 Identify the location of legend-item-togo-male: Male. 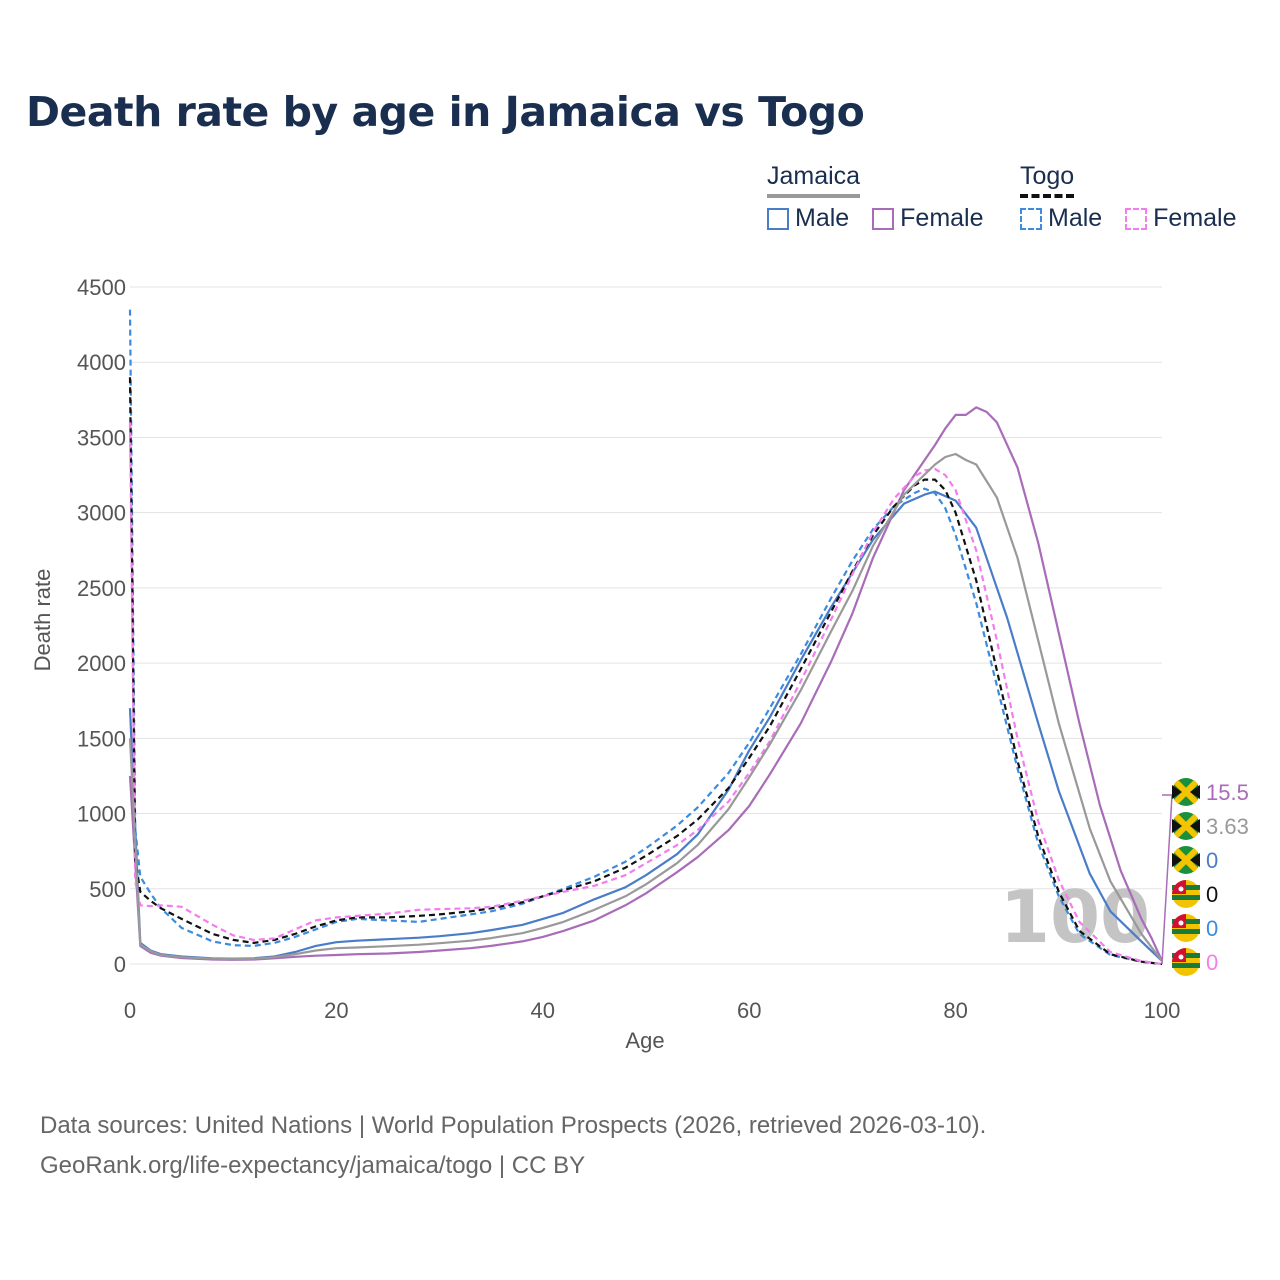
(1061, 218).